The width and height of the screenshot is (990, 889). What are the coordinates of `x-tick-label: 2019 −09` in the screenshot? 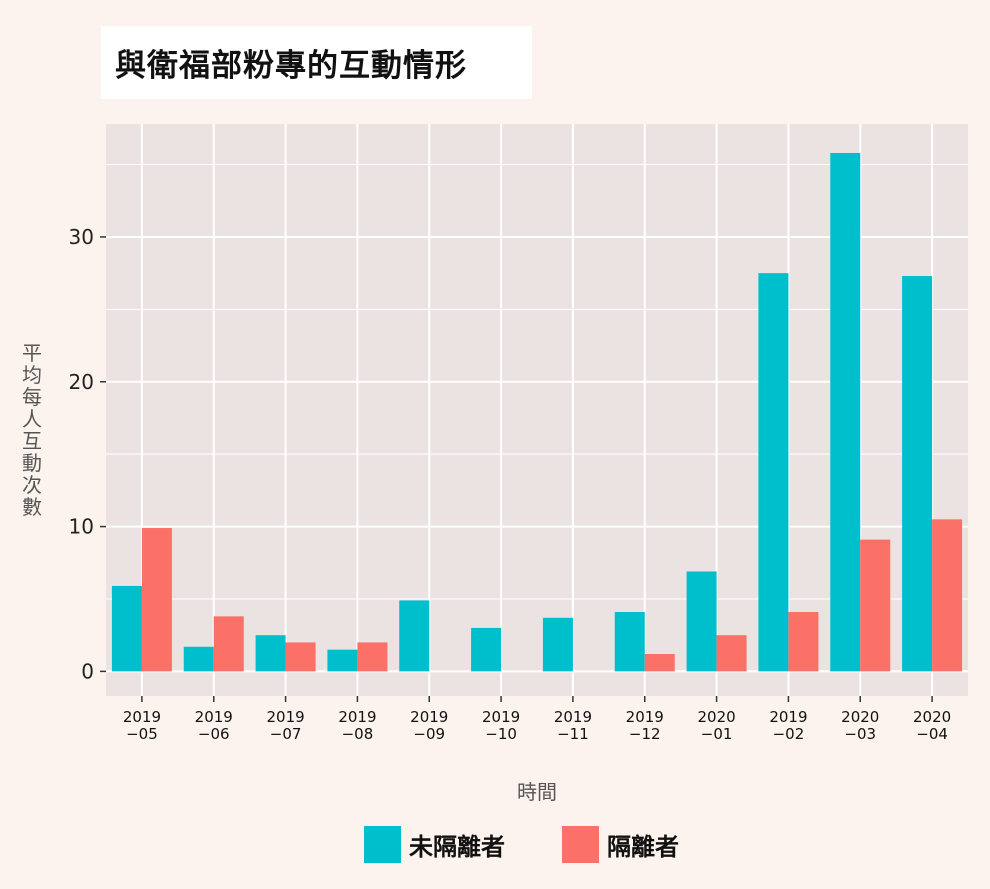 It's located at (429, 725).